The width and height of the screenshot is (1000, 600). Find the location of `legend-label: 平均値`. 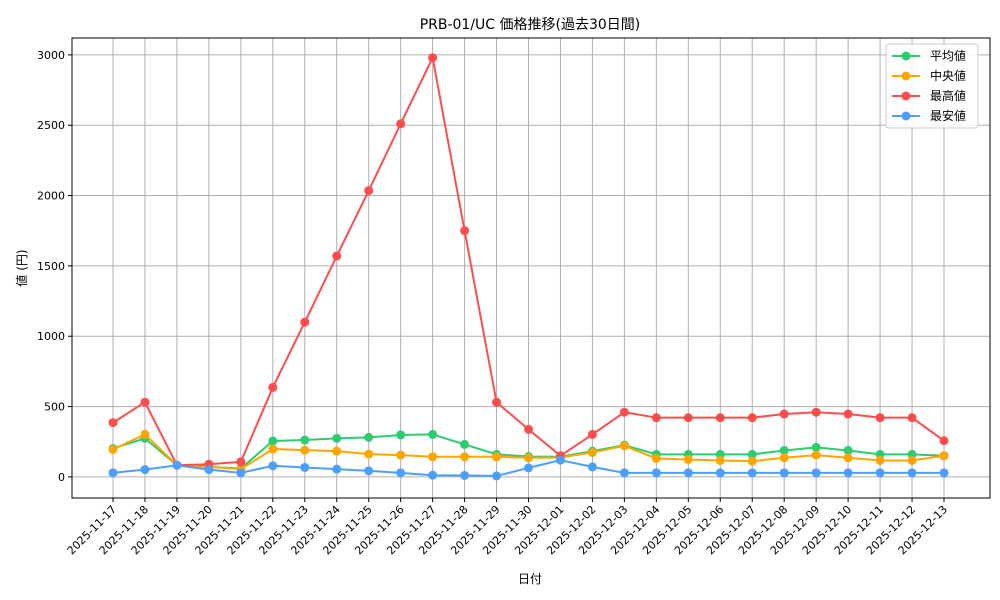

legend-label: 平均値 is located at coordinates (948, 55).